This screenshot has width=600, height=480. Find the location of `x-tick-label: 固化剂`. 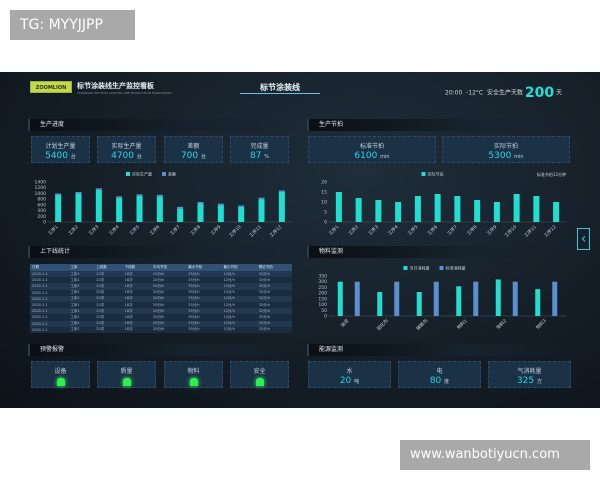

x-tick-label: 固化剂 is located at coordinates (382, 324).